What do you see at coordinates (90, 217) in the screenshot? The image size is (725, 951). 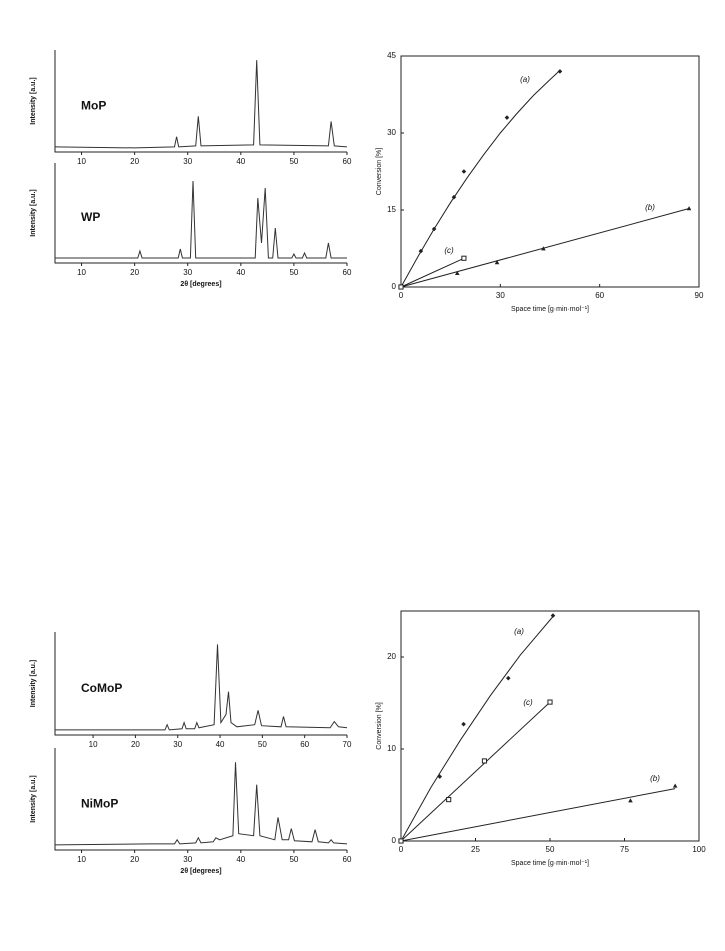 I see `sample-label: WP` at bounding box center [90, 217].